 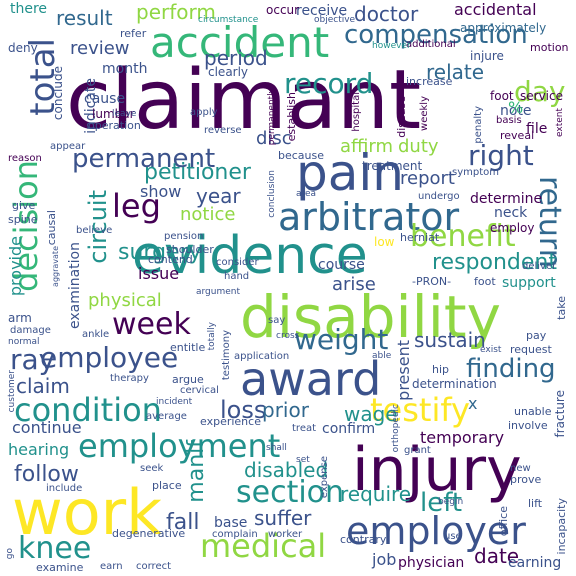 What do you see at coordinates (23, 48) in the screenshot?
I see `word-deny: deny` at bounding box center [23, 48].